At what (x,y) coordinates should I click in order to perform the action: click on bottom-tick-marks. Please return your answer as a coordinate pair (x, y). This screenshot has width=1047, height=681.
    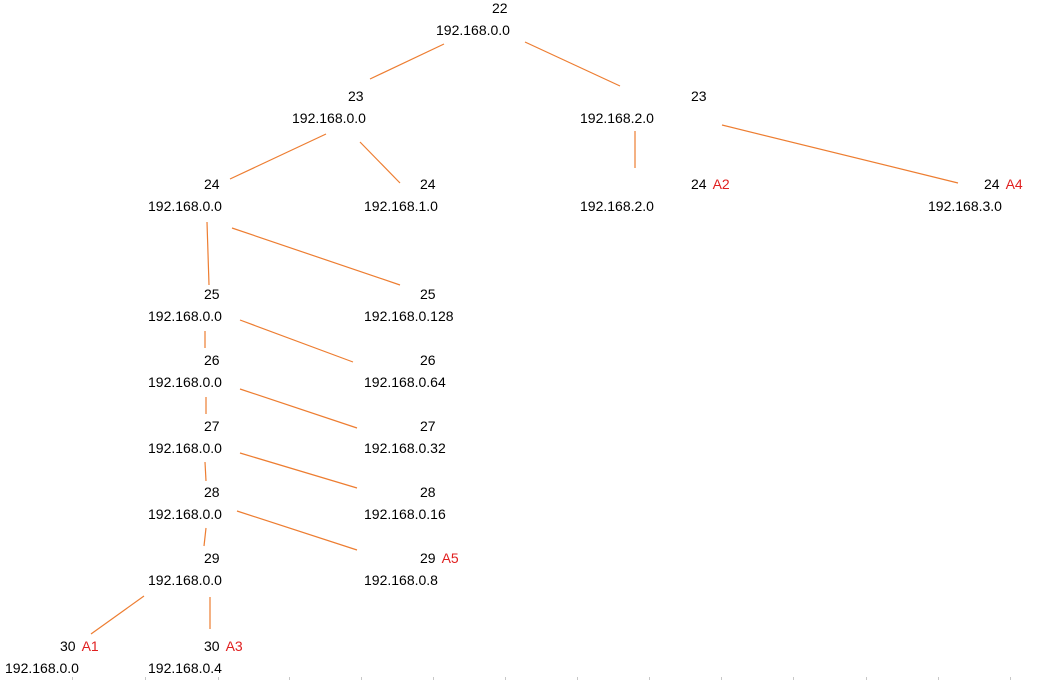
    Looking at the image, I should click on (523, 679).